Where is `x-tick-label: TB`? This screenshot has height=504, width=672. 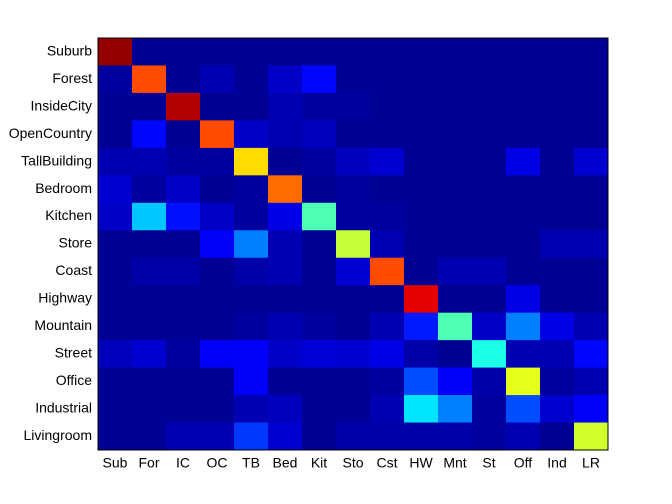 x-tick-label: TB is located at coordinates (251, 463).